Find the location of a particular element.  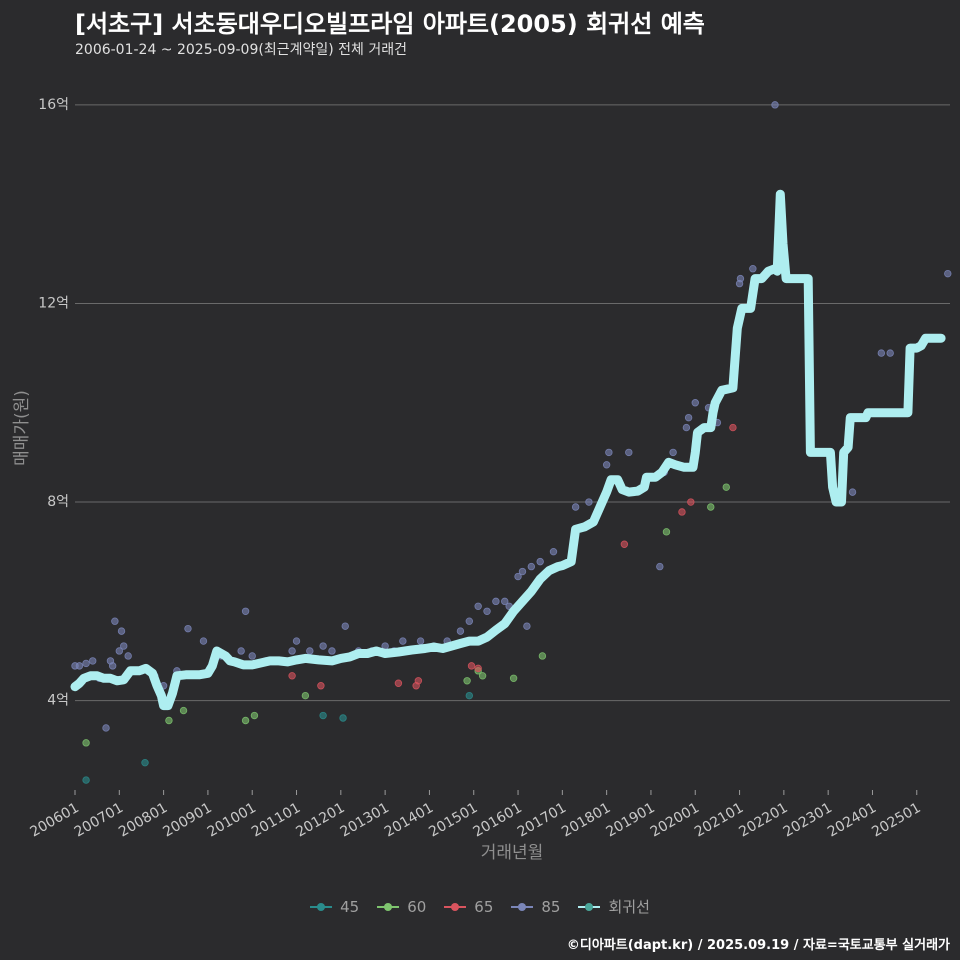

x-tick-label: 202501 is located at coordinates (896, 820).